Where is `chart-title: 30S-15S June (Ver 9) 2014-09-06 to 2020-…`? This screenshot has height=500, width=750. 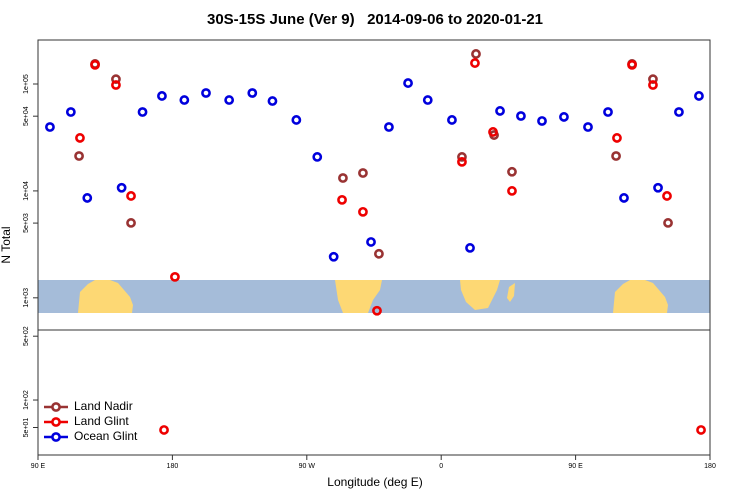
chart-title: 30S-15S June (Ver 9) 2014-09-06 to 2020-… is located at coordinates (375, 19).